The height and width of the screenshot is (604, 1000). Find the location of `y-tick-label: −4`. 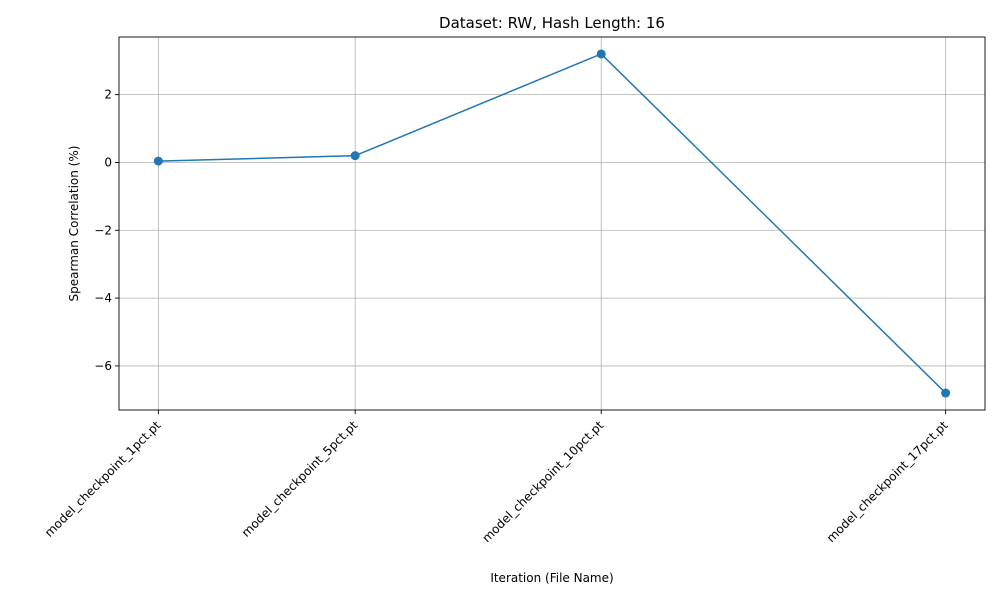

y-tick-label: −4 is located at coordinates (103, 298).